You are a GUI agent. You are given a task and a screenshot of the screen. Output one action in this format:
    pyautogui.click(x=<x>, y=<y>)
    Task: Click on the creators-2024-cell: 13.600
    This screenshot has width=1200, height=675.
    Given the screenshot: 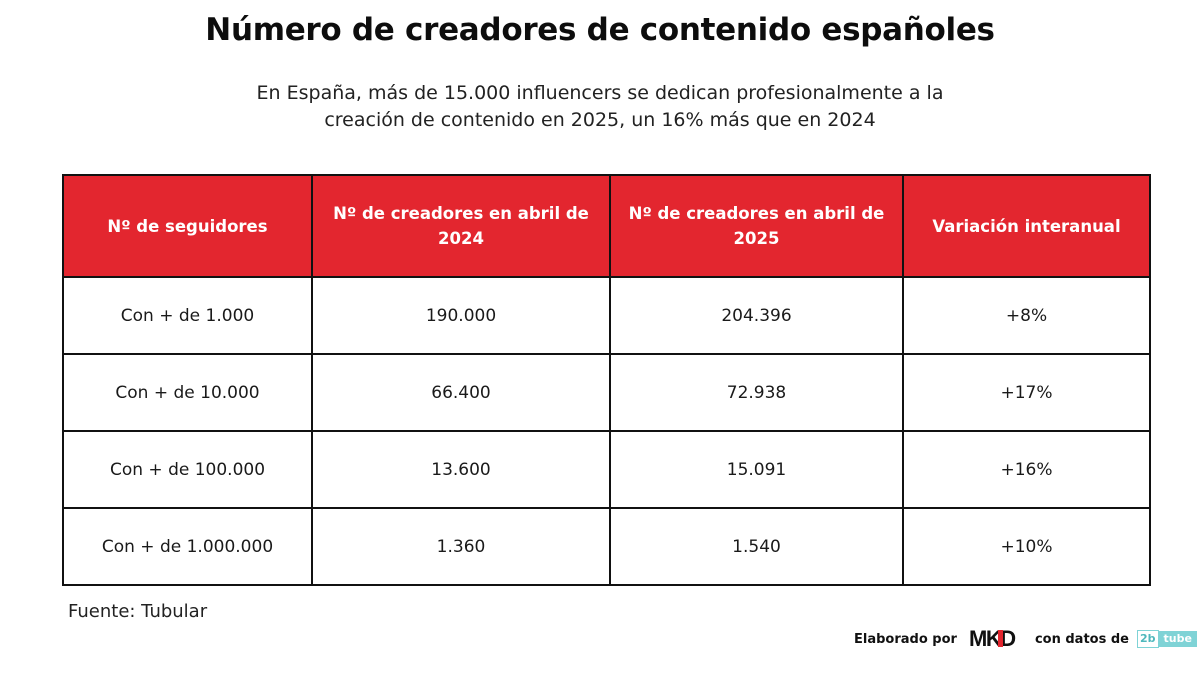 What is the action you would take?
    pyautogui.click(x=461, y=469)
    